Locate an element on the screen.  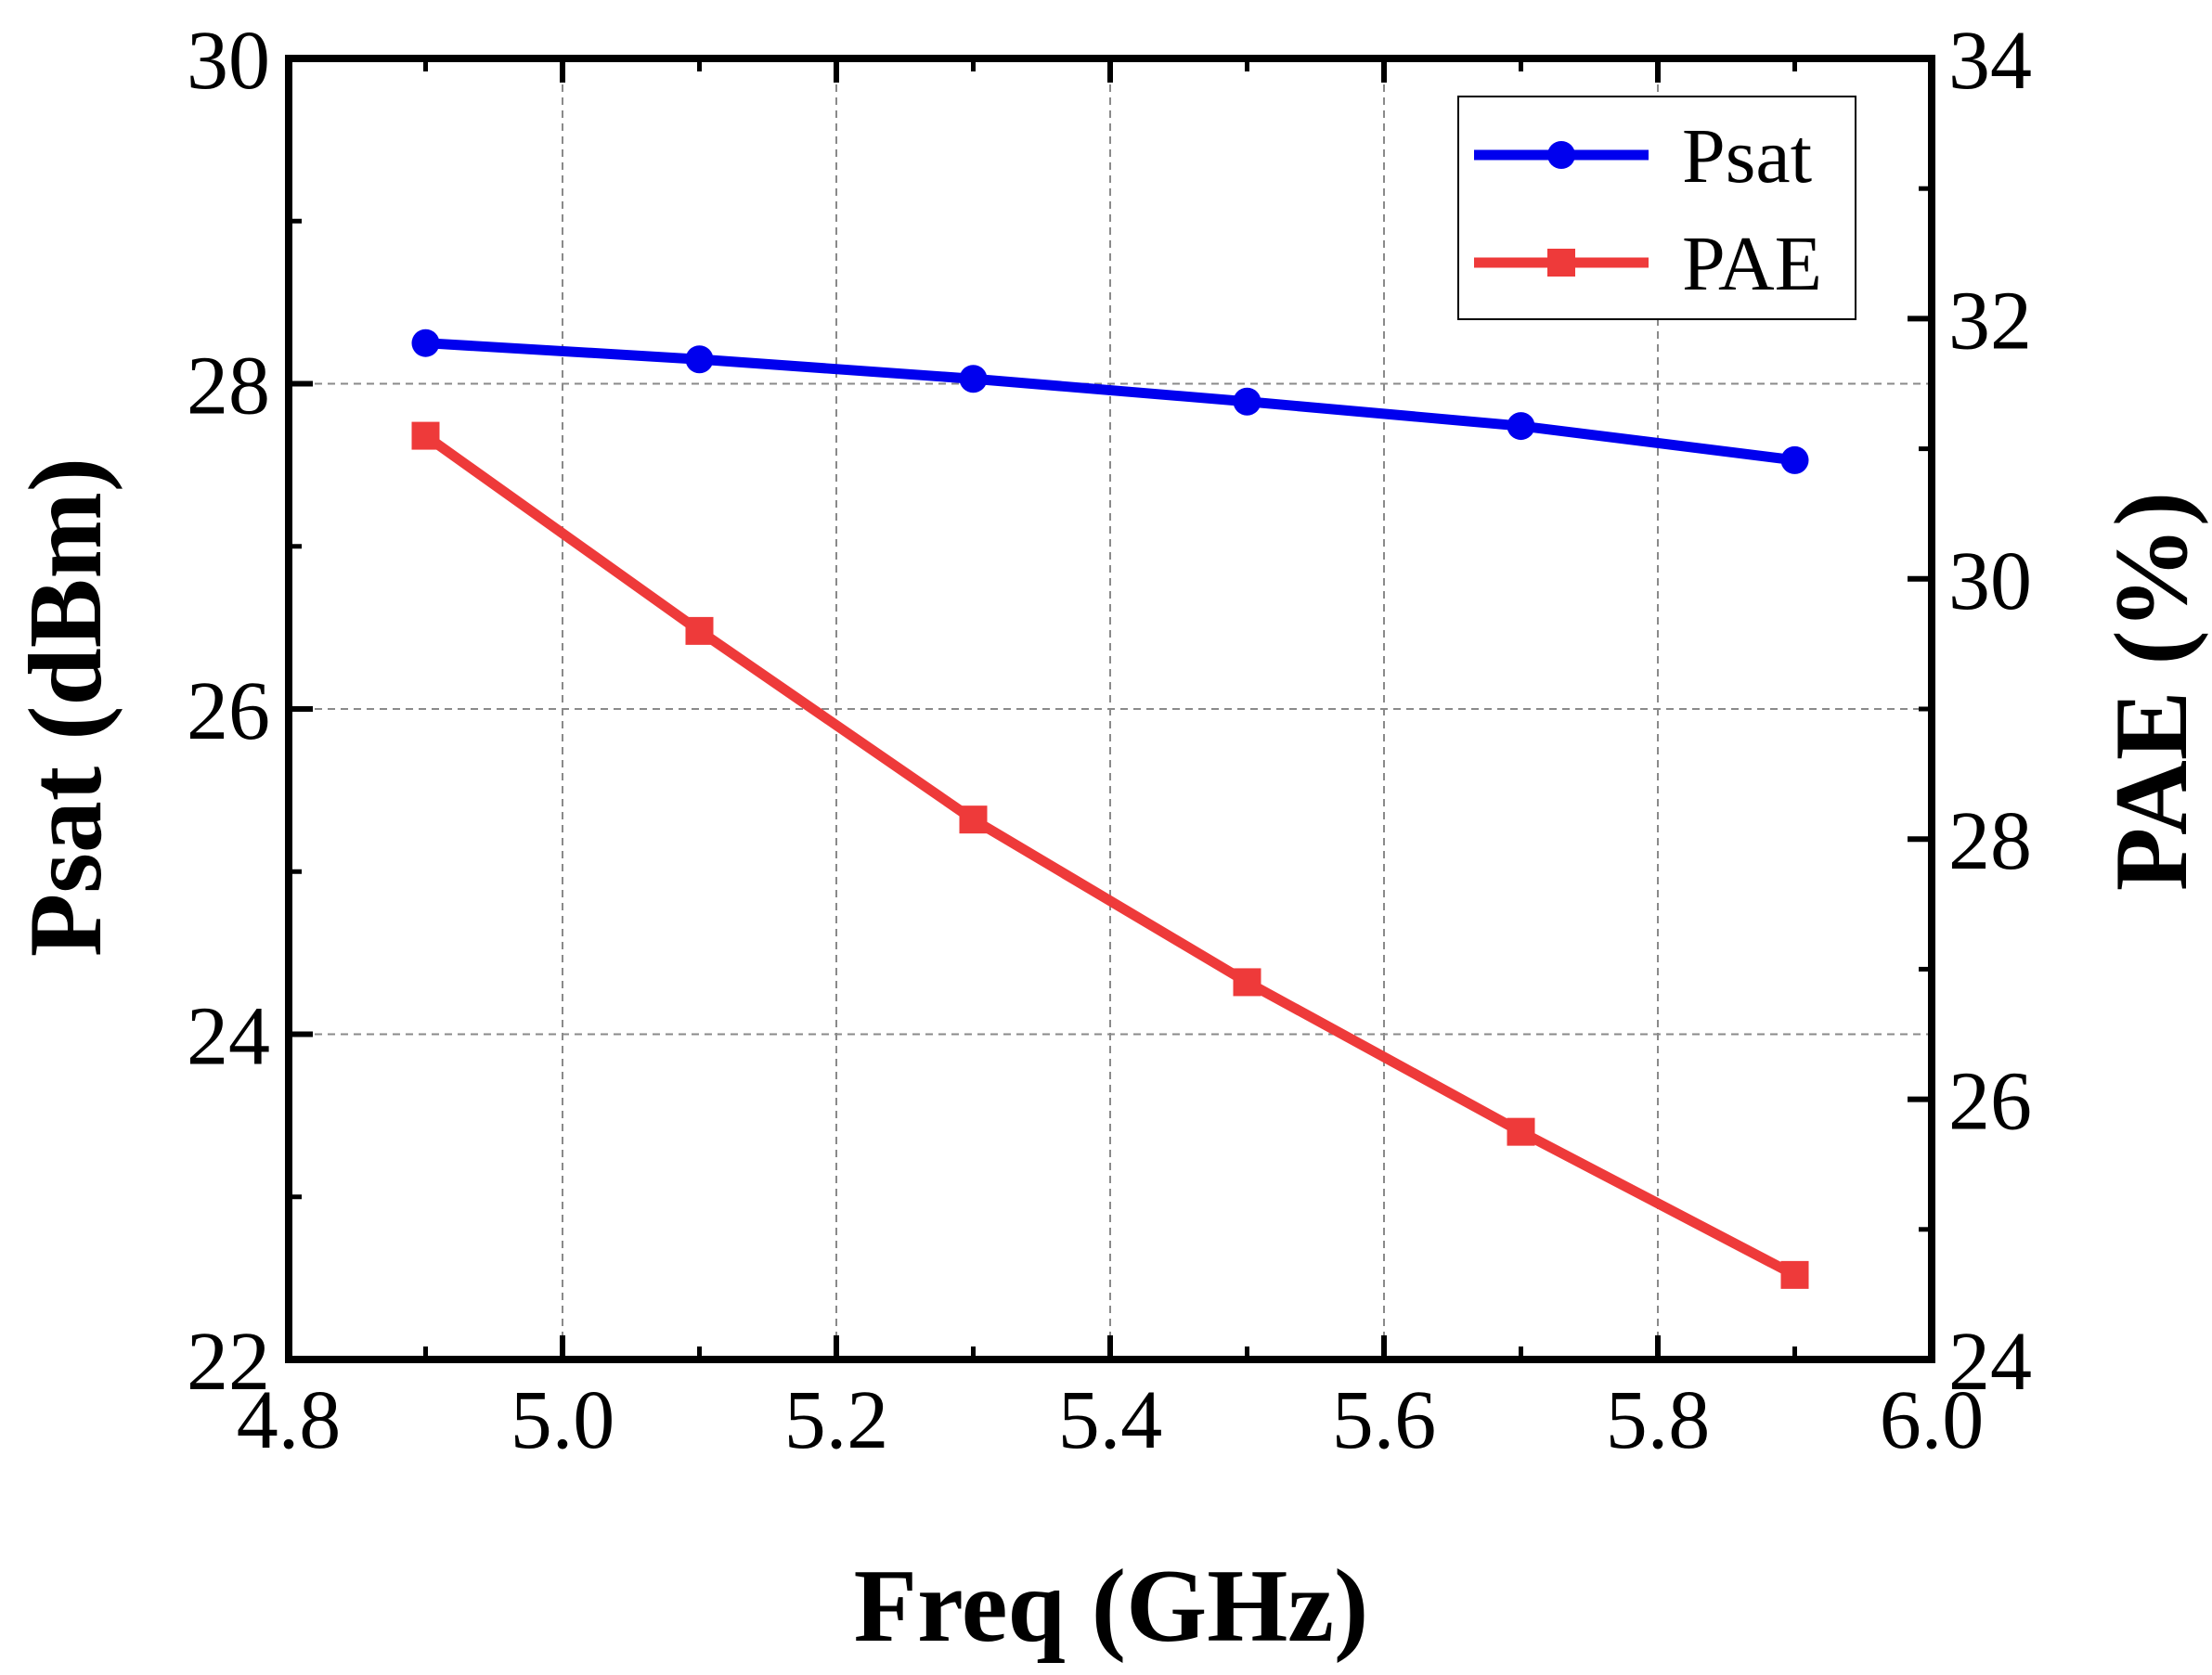
x-tick-label: 5.0 is located at coordinates (563, 1420).